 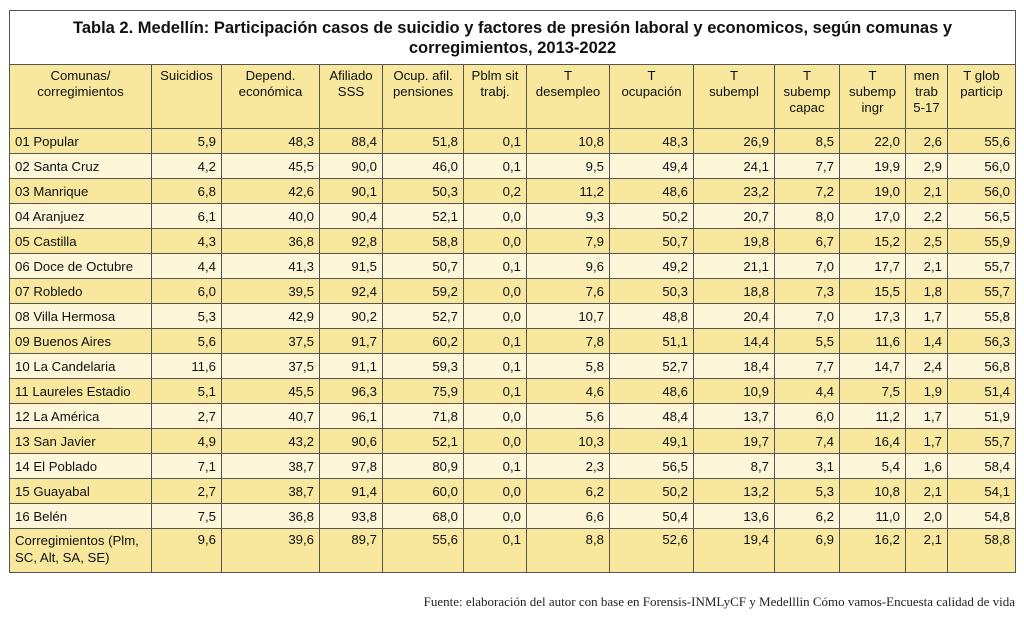 I want to click on table-cell: 7,8, so click(x=568, y=341).